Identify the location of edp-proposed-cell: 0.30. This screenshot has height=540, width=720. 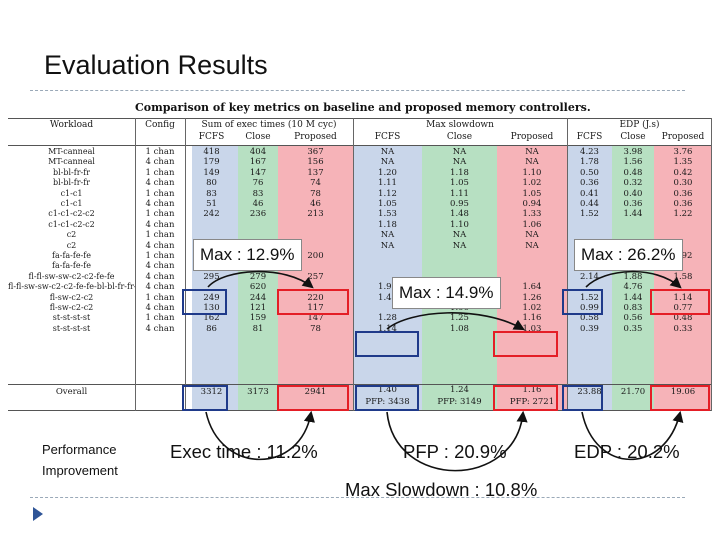
(683, 183).